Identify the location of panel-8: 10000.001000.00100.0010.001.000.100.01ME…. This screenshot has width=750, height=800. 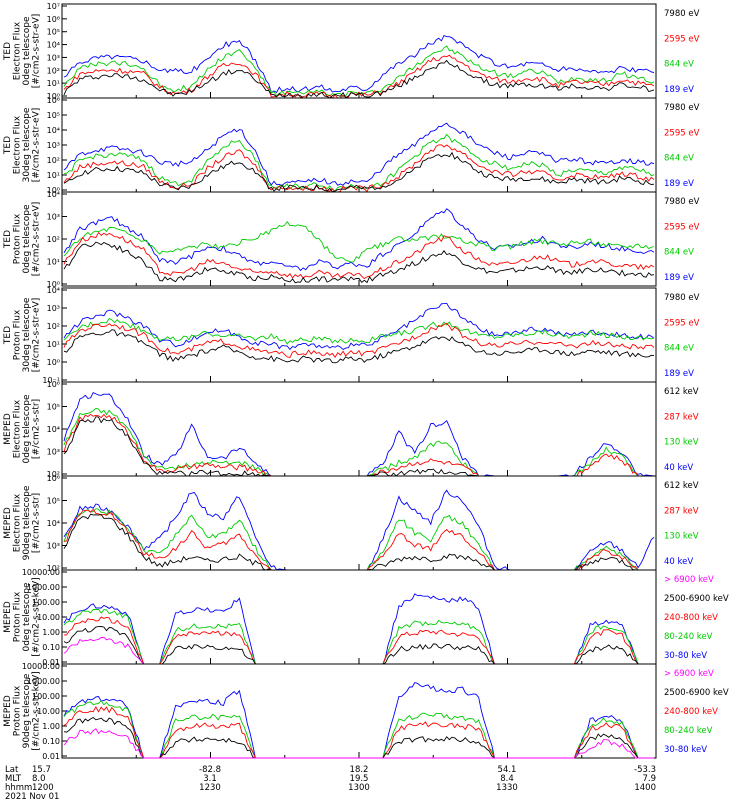
(366, 711).